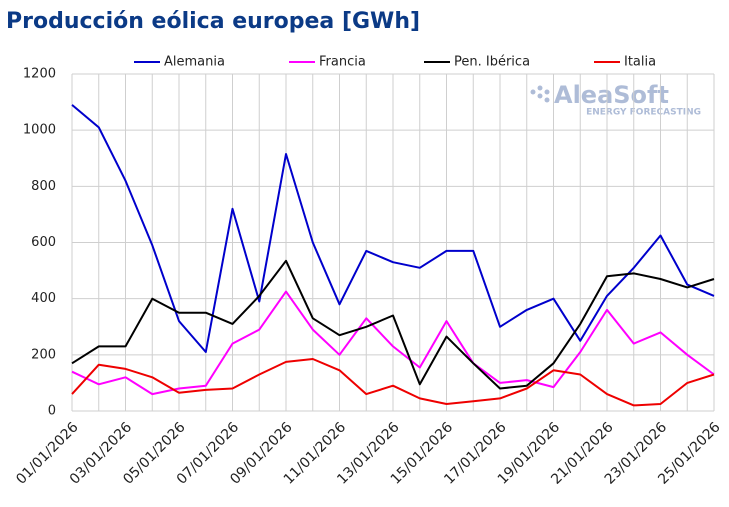  What do you see at coordinates (492, 62) in the screenshot?
I see `legend-label: Pen. Ibérica` at bounding box center [492, 62].